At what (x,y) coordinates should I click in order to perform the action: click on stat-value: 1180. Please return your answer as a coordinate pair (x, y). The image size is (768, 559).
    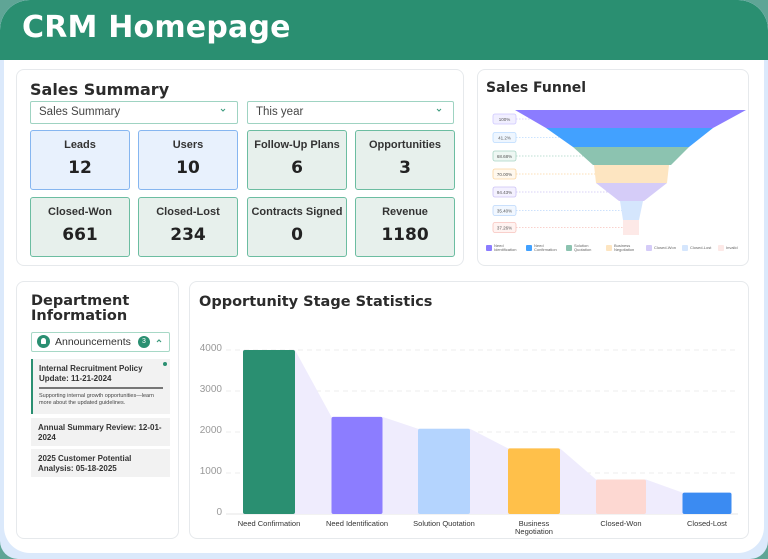
    Looking at the image, I should click on (405, 235).